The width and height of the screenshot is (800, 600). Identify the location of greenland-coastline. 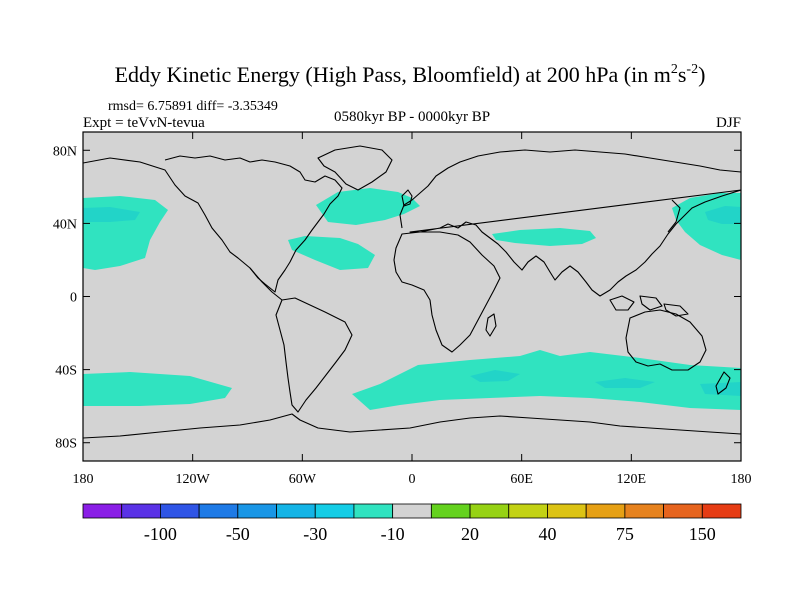
(355, 168).